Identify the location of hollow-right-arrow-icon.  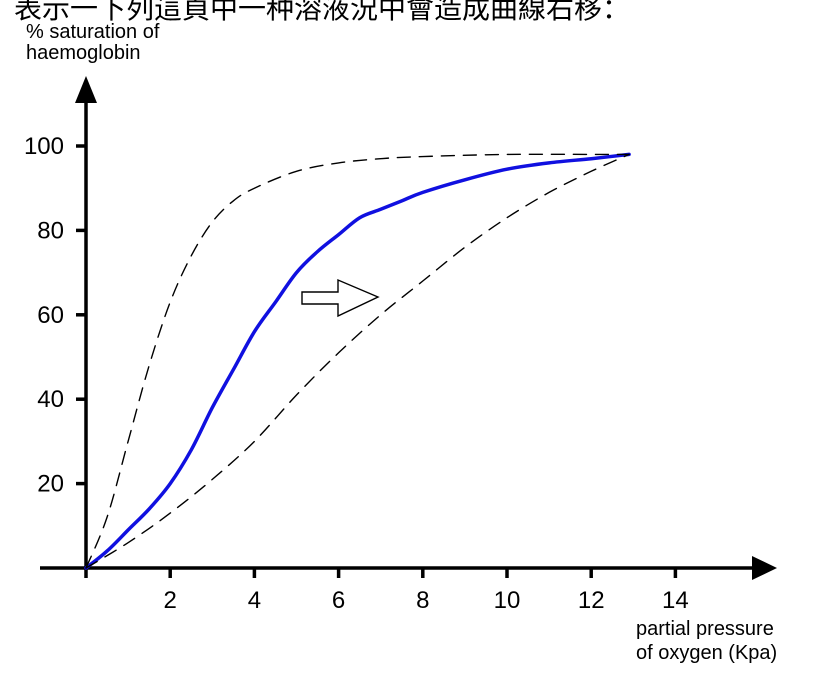
(340, 298).